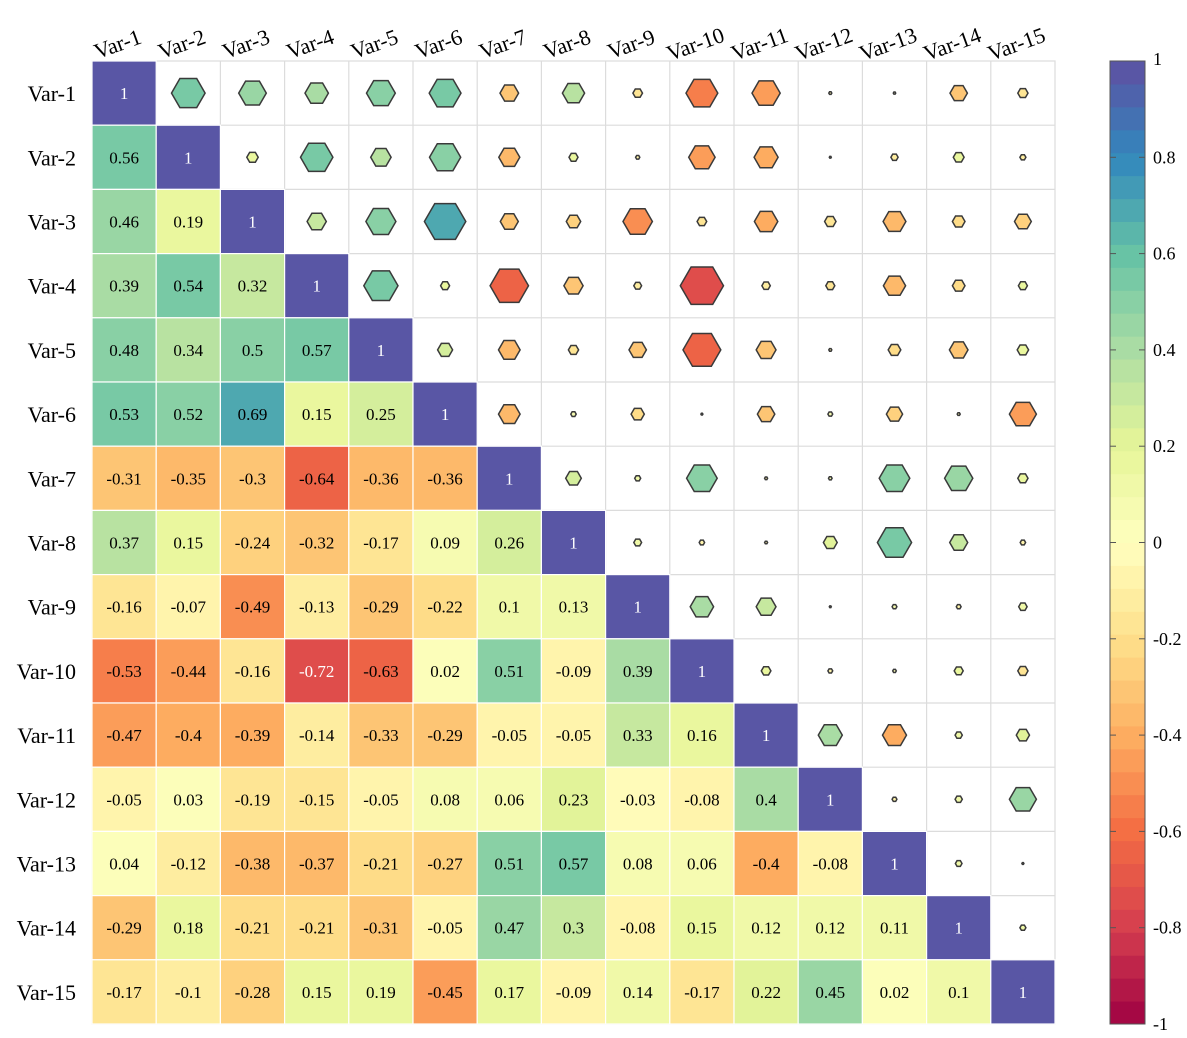 The width and height of the screenshot is (1187, 1038). I want to click on cell-value-label: 0.17, so click(509, 992).